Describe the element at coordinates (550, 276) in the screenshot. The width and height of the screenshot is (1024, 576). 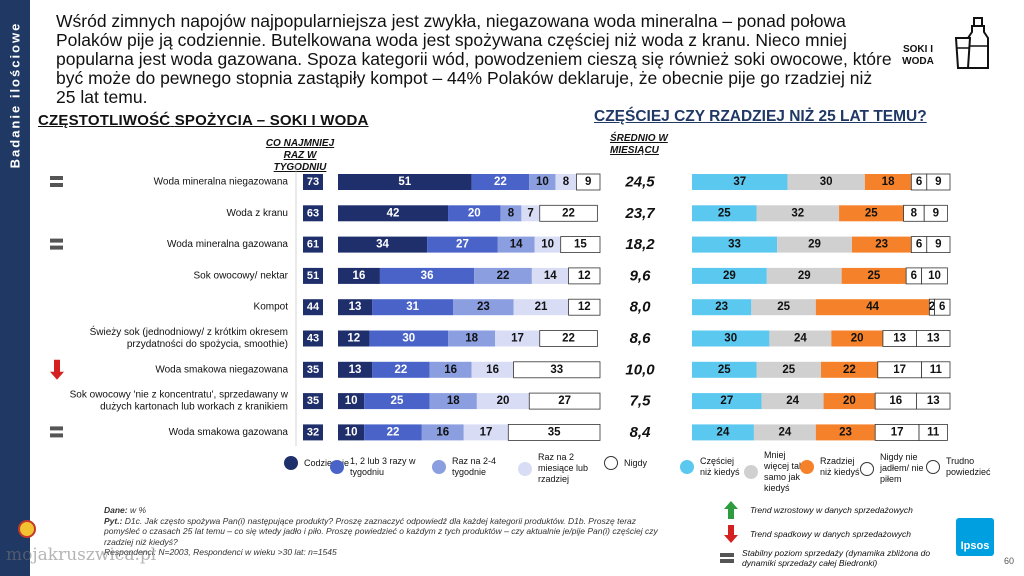
I see `bar-value-label: 14` at that location.